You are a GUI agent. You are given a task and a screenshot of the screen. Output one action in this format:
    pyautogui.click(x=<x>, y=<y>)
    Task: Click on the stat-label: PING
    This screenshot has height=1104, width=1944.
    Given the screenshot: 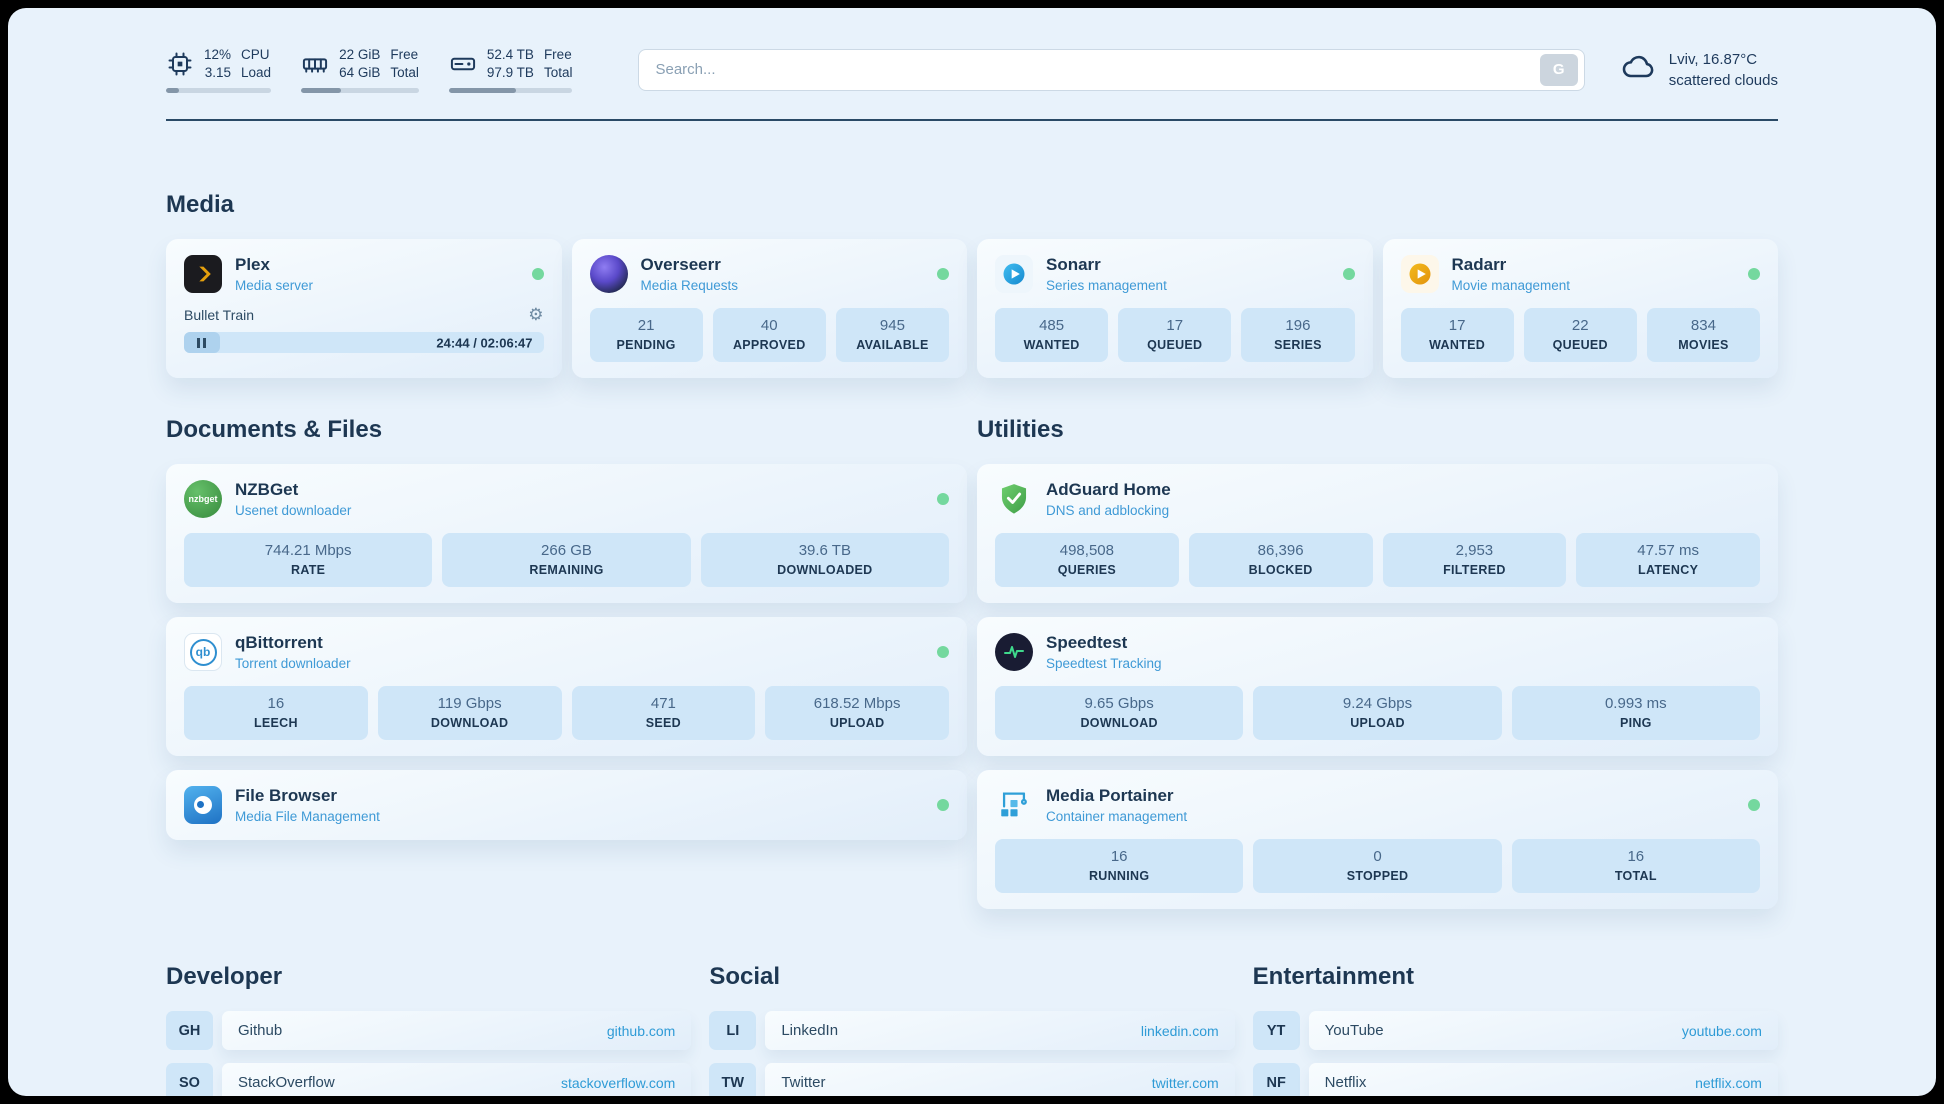 What is the action you would take?
    pyautogui.click(x=1635, y=723)
    